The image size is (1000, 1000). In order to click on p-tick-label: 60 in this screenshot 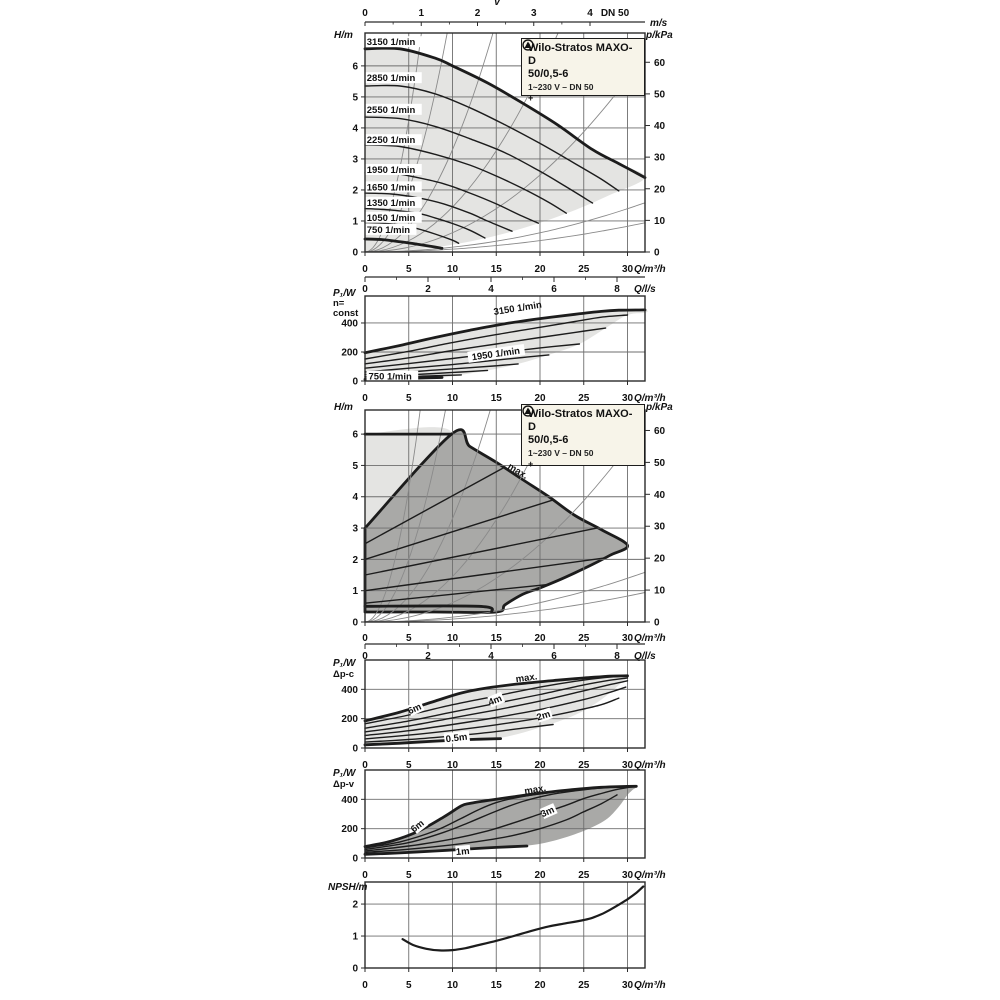, I will do `click(660, 431)`.